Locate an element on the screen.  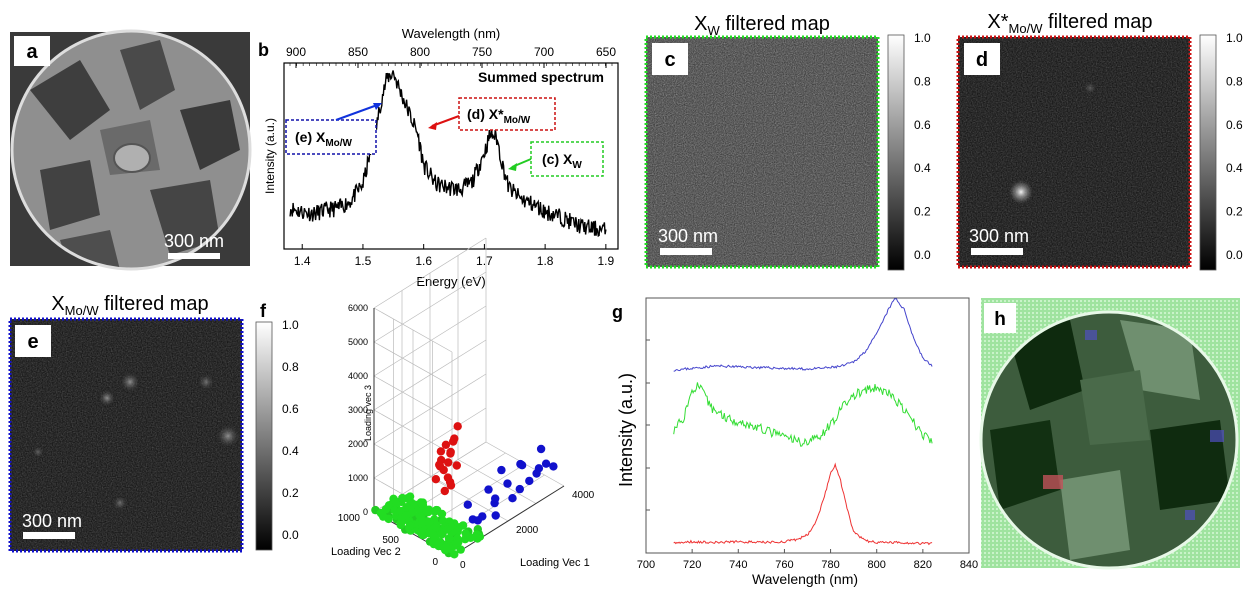
panel-b-ticks: 1.4 1.5 1.6 1.7 1.8 1.9 900 850 800 750 700 650 is located at coordinates (451, 156).